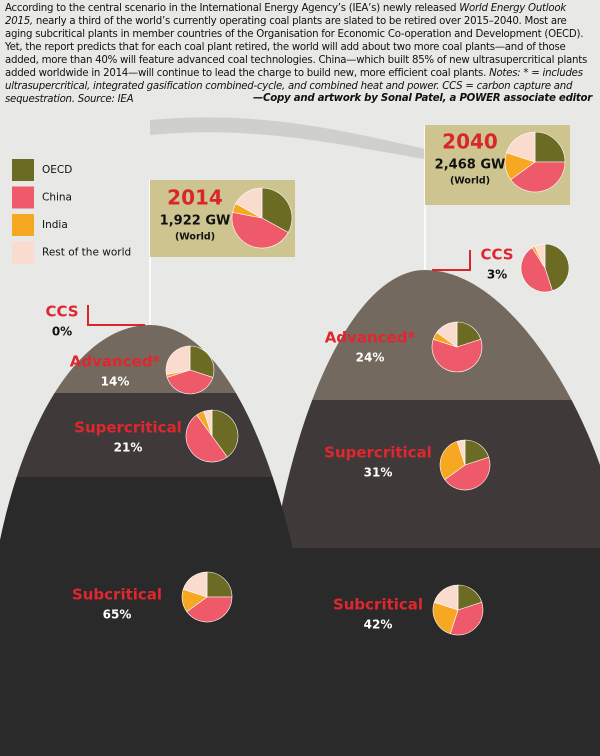 This screenshot has height=756, width=600. I want to click on tier-share: 42%, so click(378, 625).